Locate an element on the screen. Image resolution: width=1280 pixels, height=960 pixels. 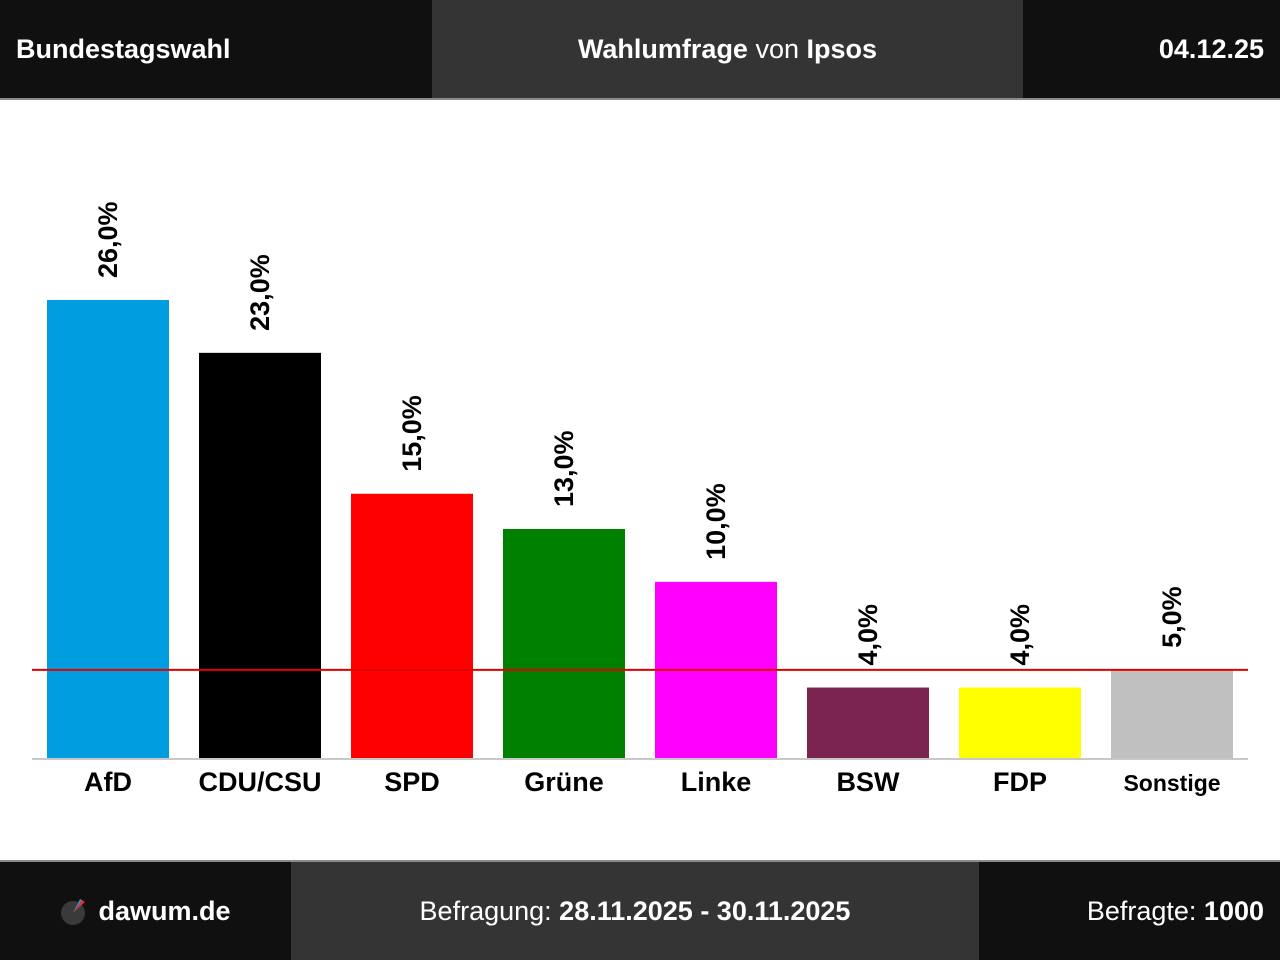
category-label: CDU/CSU is located at coordinates (259, 782).